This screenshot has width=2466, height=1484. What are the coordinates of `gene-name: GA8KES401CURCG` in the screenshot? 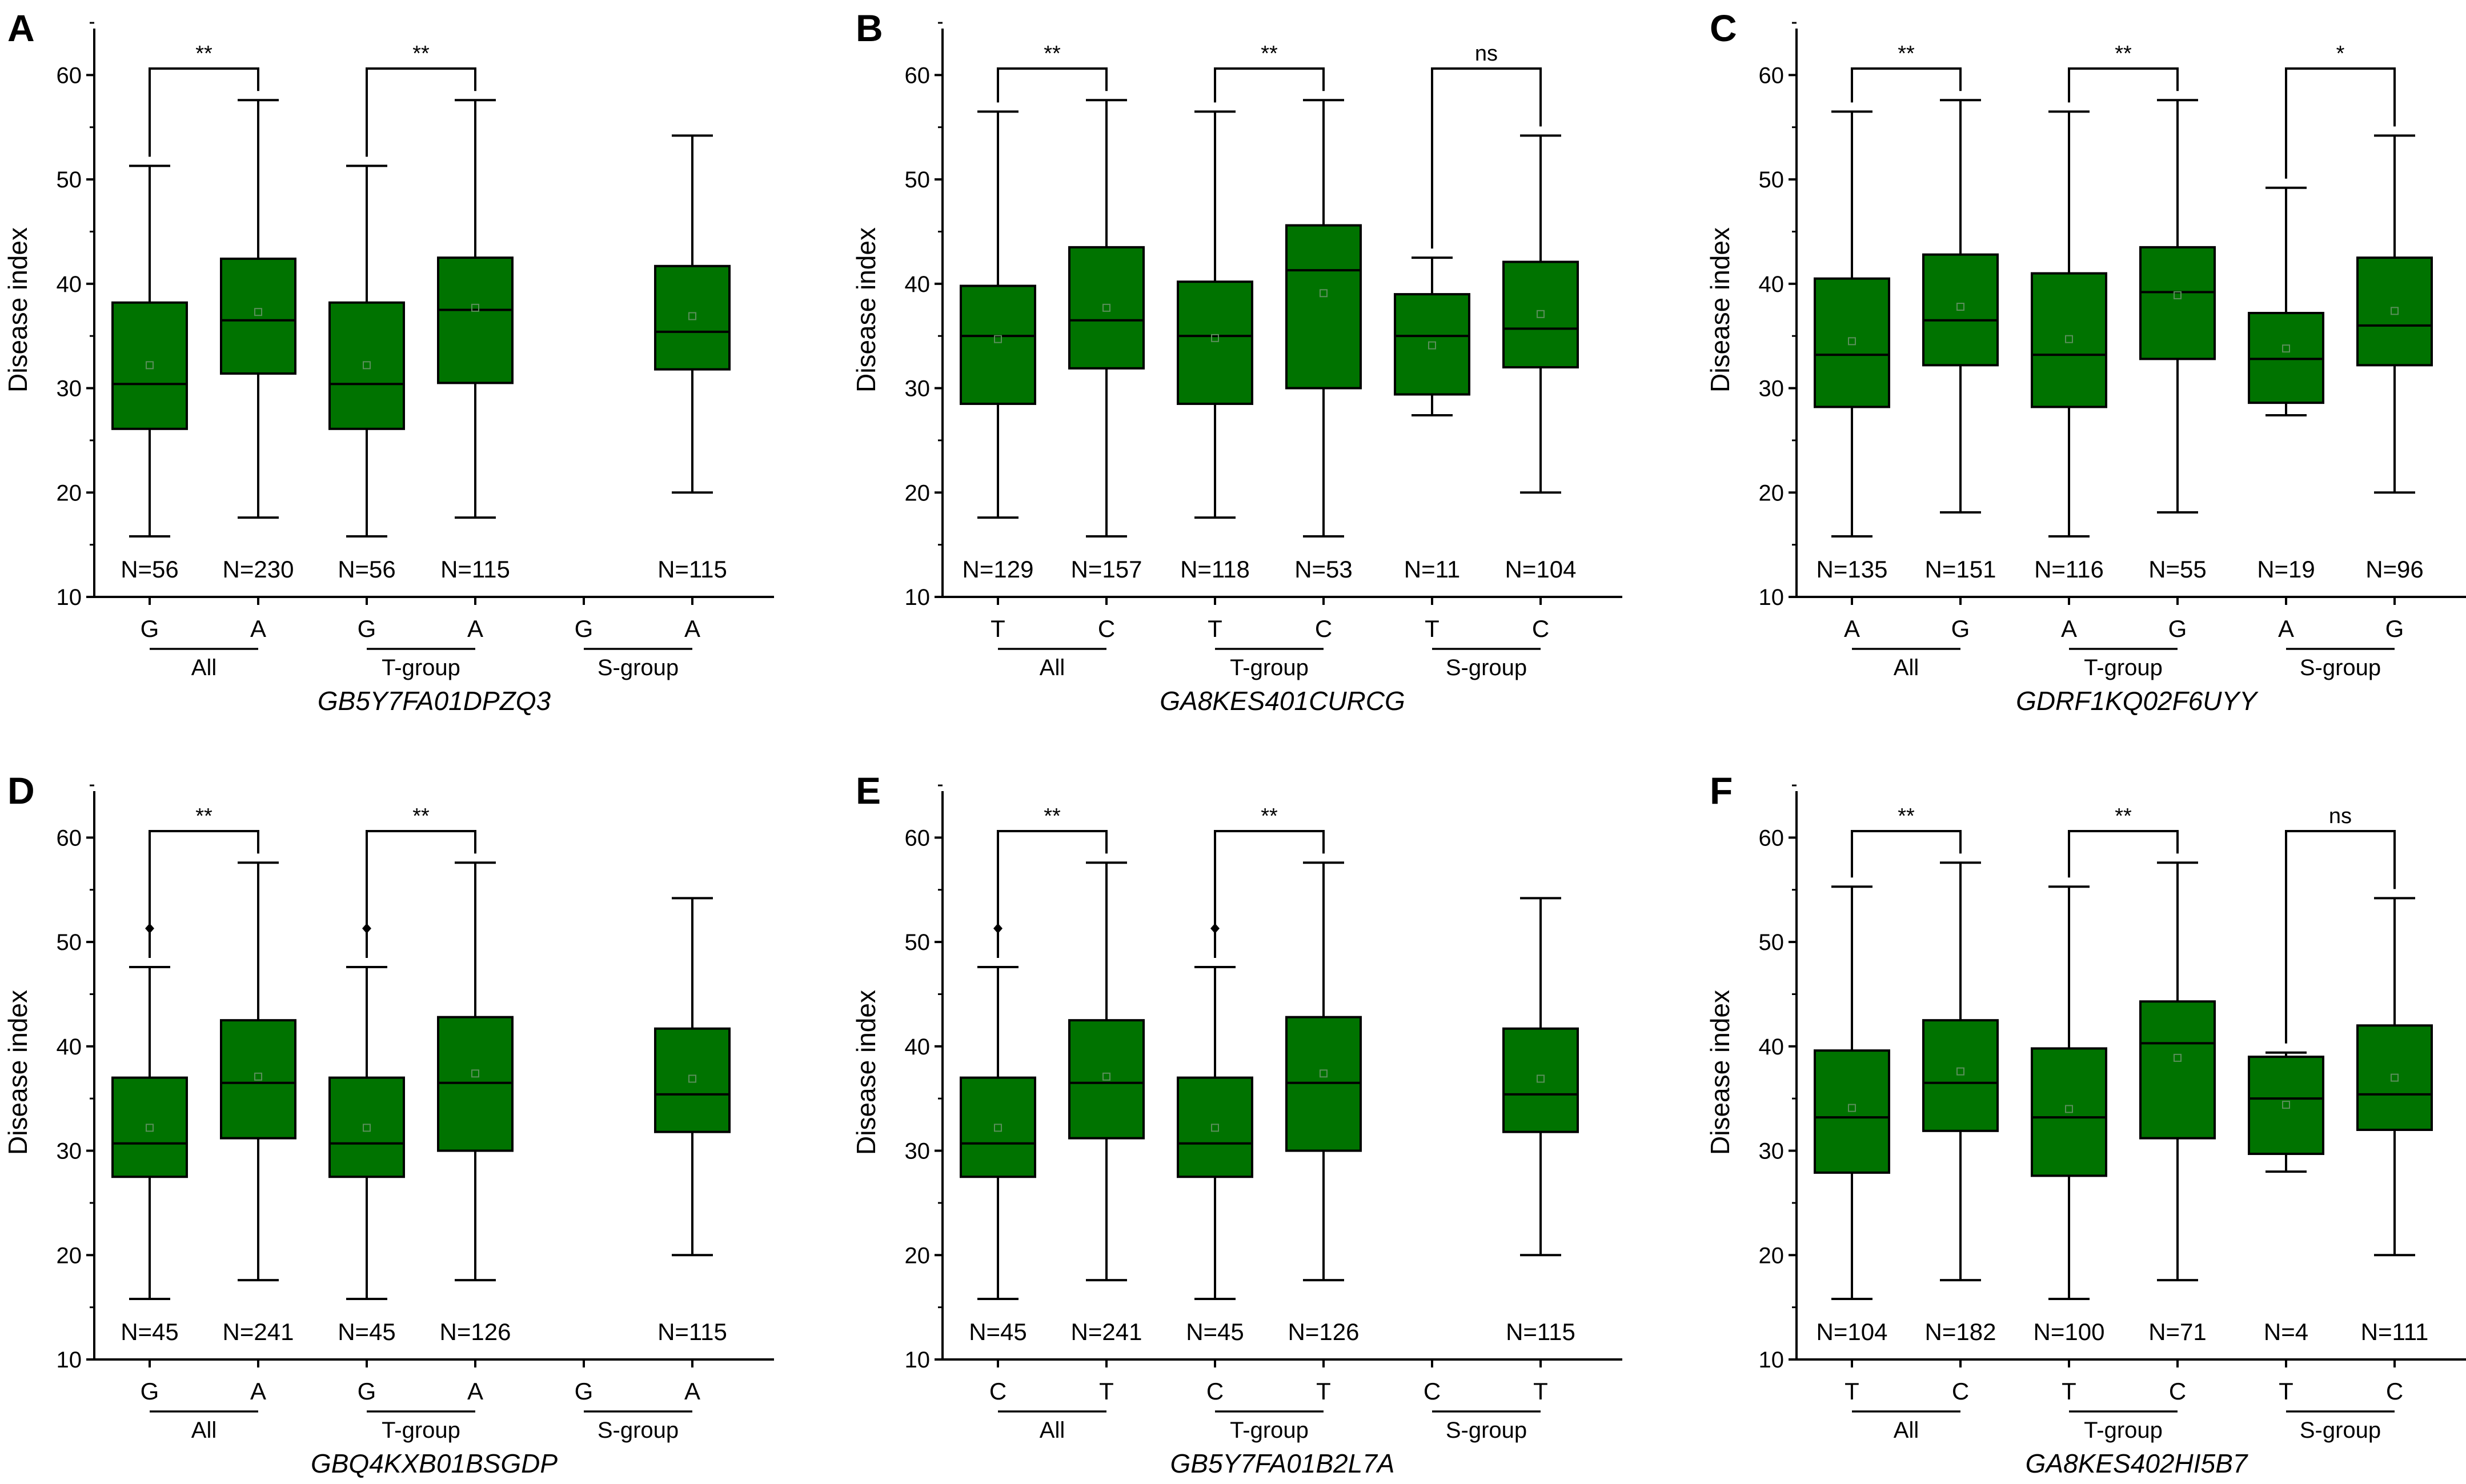 It's located at (1282, 701).